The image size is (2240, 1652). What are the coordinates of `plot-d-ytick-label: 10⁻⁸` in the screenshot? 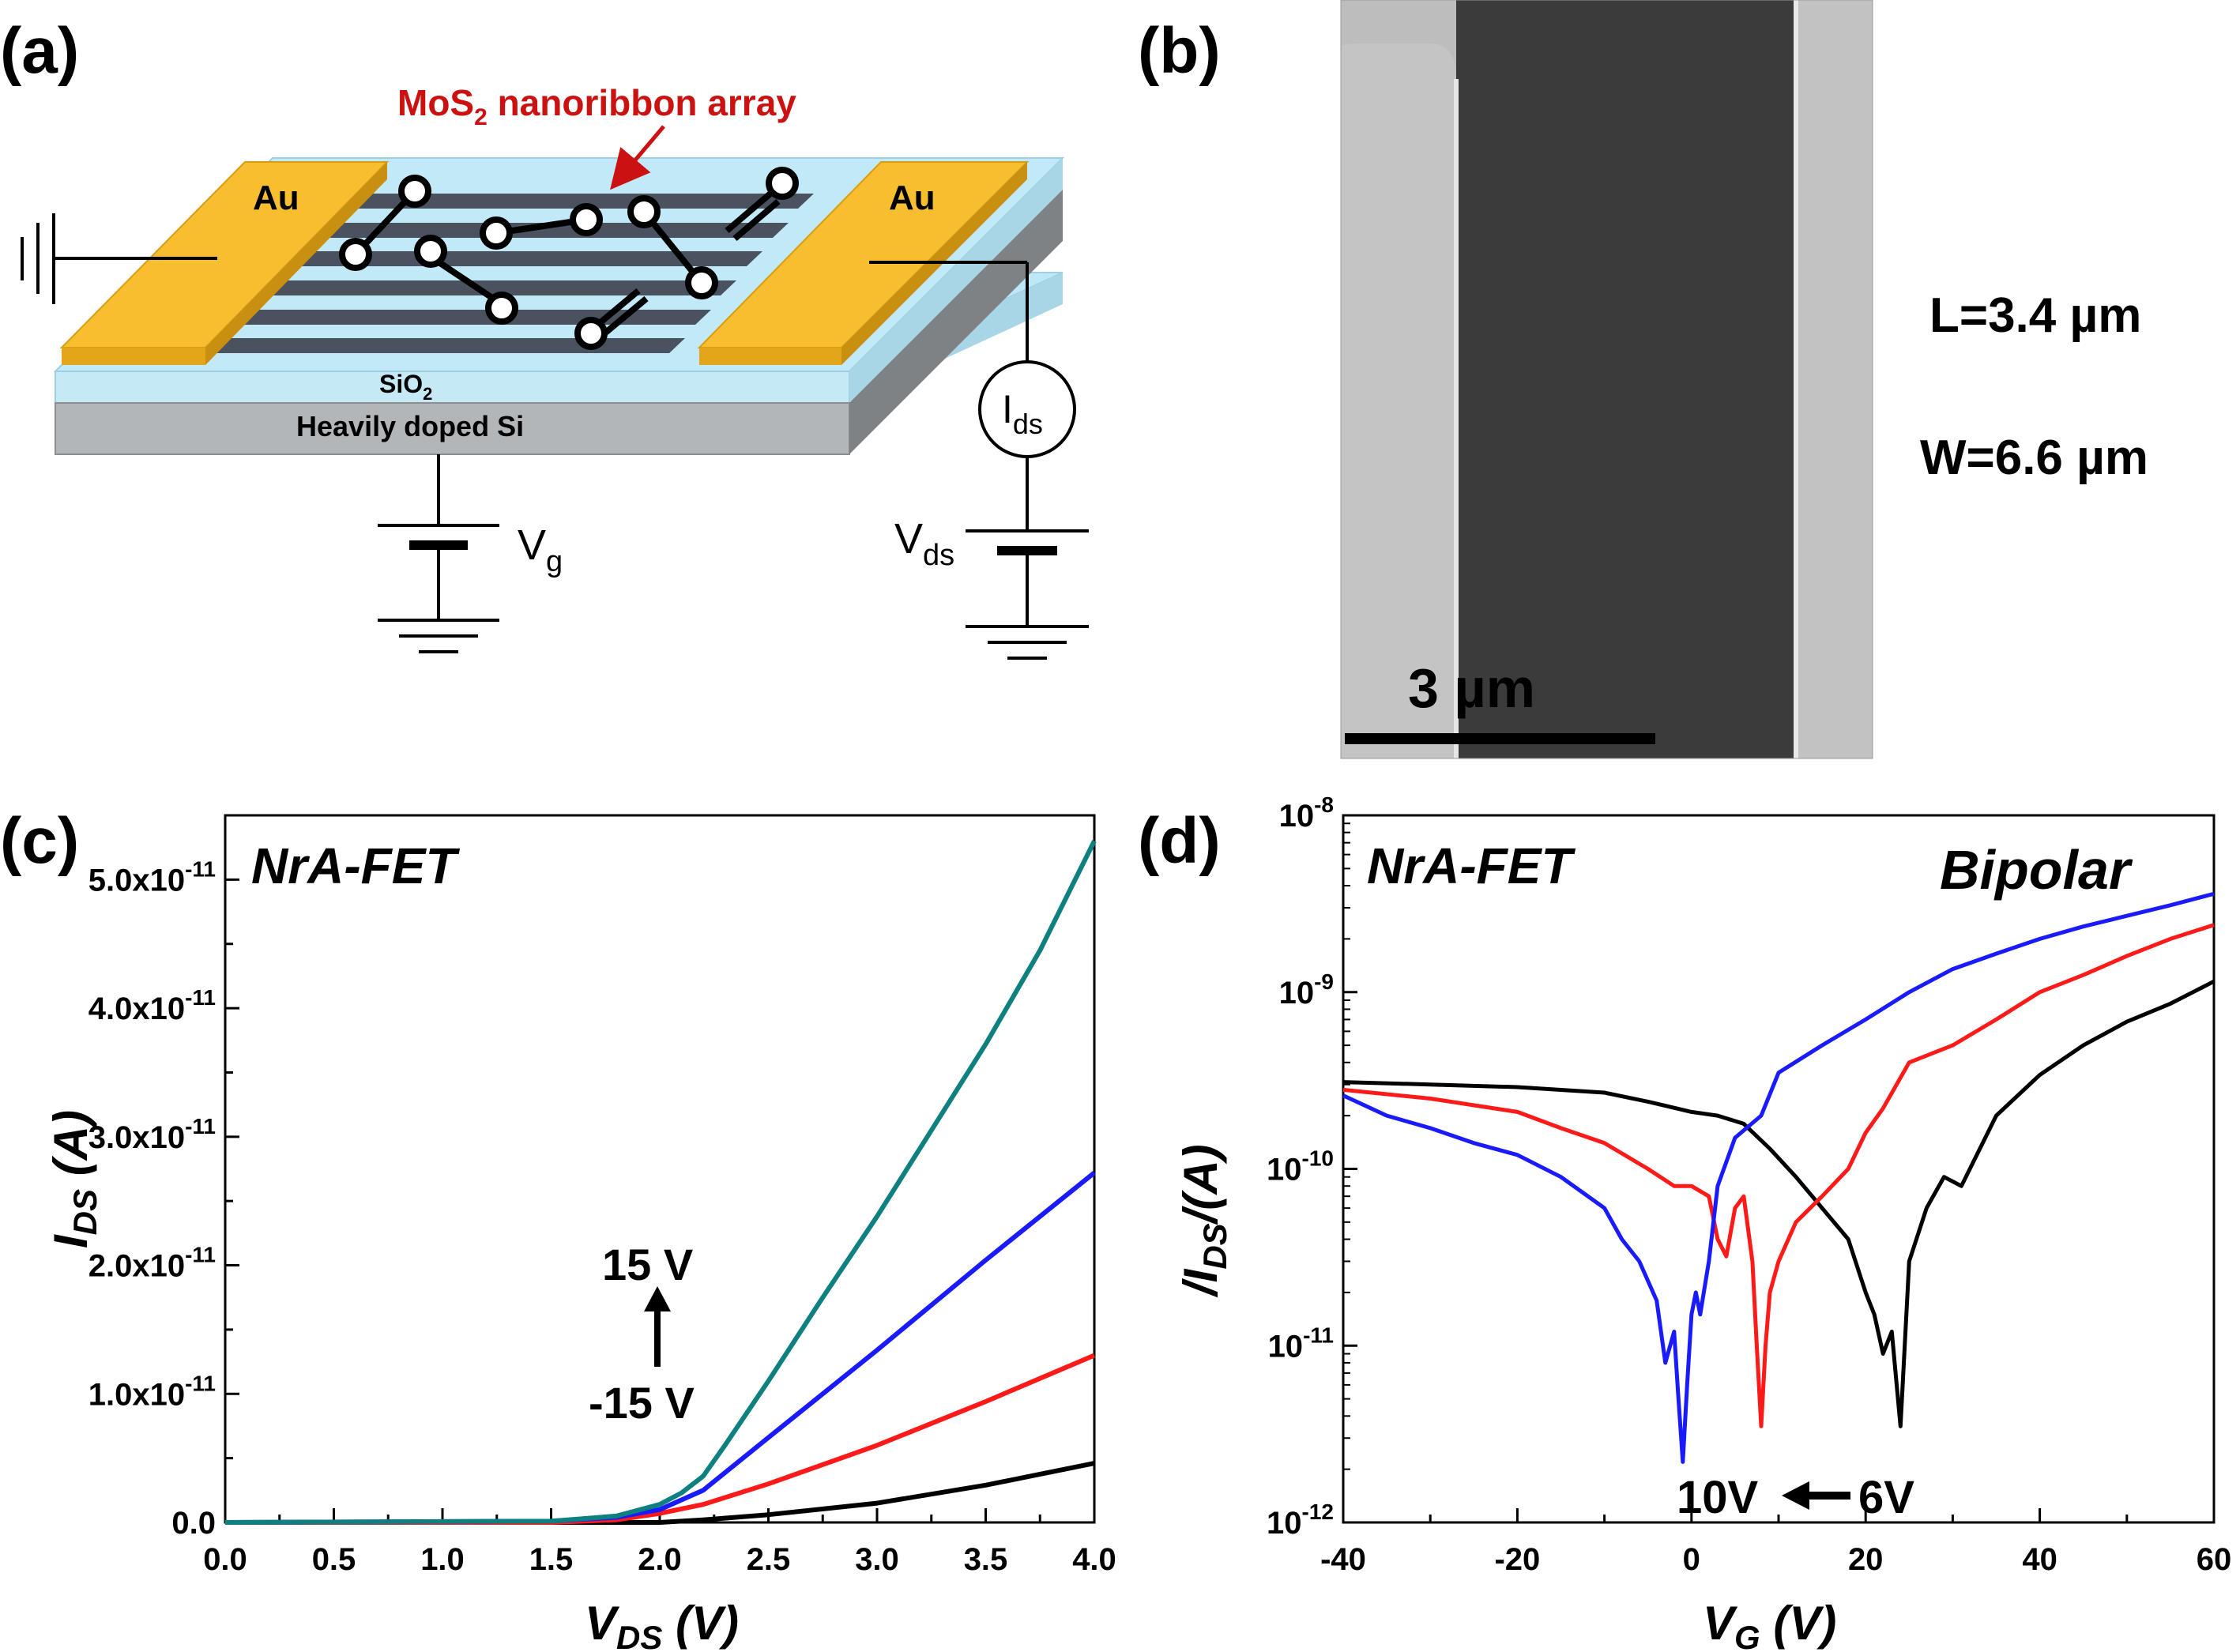 It's located at (1306, 813).